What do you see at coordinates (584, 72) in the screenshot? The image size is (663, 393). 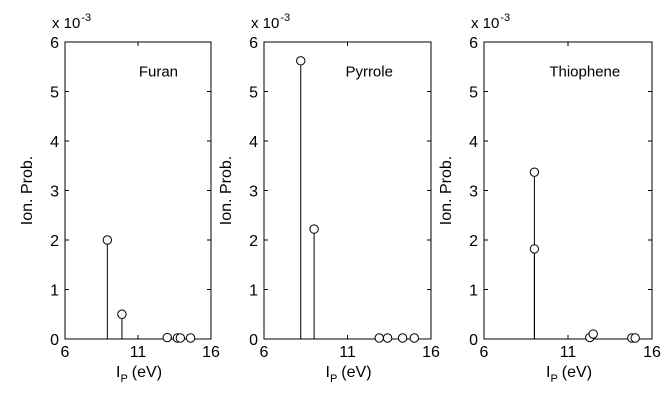 I see `compound-label: Thiophene` at bounding box center [584, 72].